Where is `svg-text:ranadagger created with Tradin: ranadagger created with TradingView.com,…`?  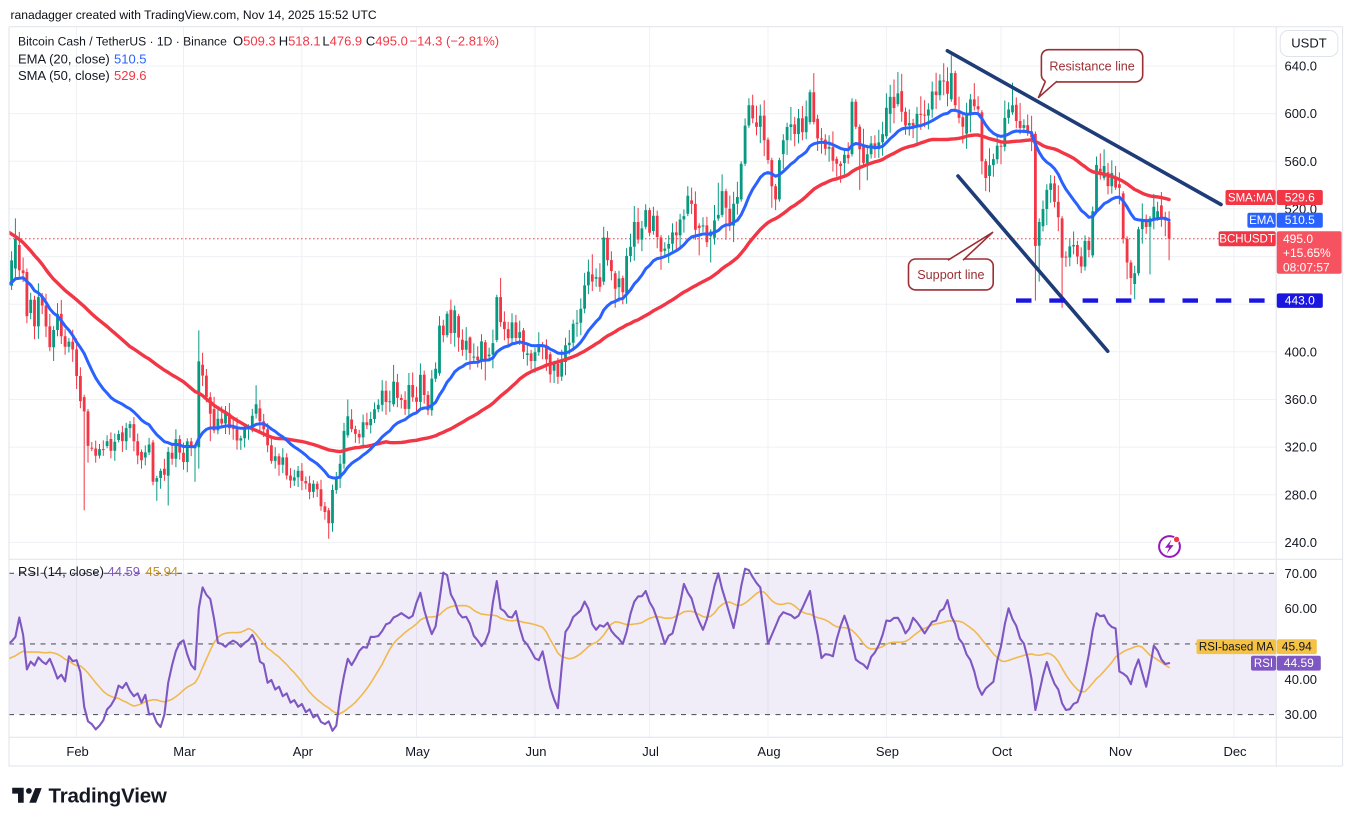
svg-text:ranadagger created with Tradin: ranadagger created with TradingView.com,… is located at coordinates (194, 15).